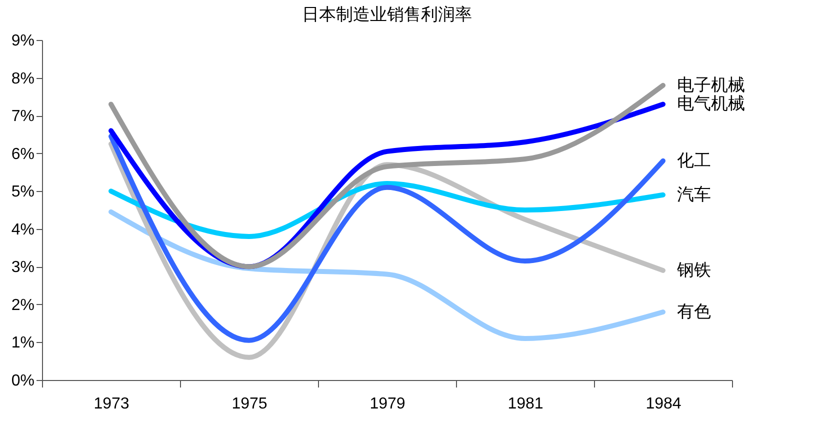  Describe the element at coordinates (664, 404) in the screenshot. I see `x-tick-label: 1984` at that location.